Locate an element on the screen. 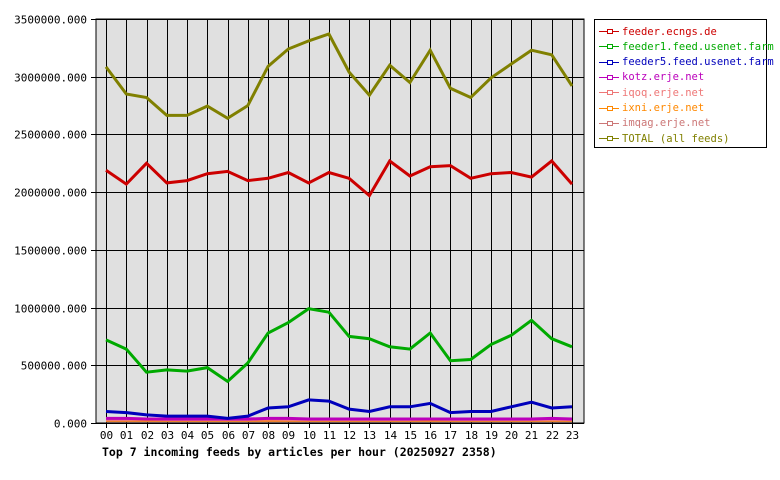  y-tick-label: 2000000.000 is located at coordinates (50, 193).